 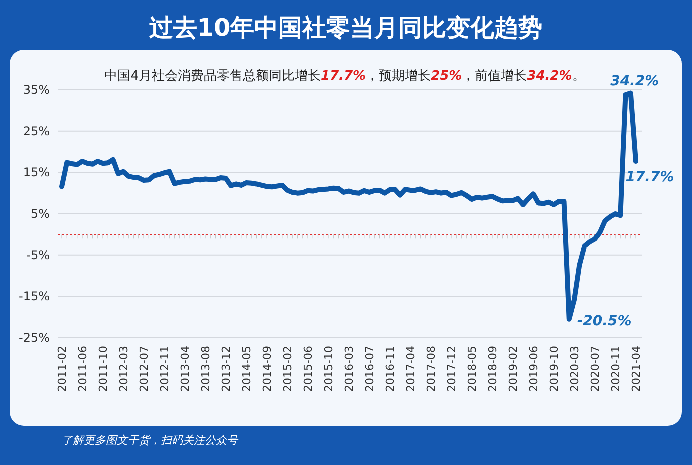 What do you see at coordinates (288, 369) in the screenshot?
I see `x-tick-label: 2015-02` at bounding box center [288, 369].